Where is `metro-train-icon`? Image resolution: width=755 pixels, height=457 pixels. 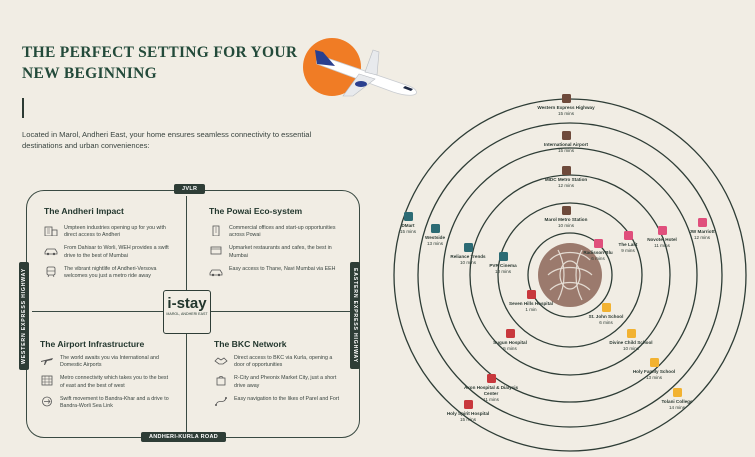 metro-train-icon is located at coordinates (51, 271).